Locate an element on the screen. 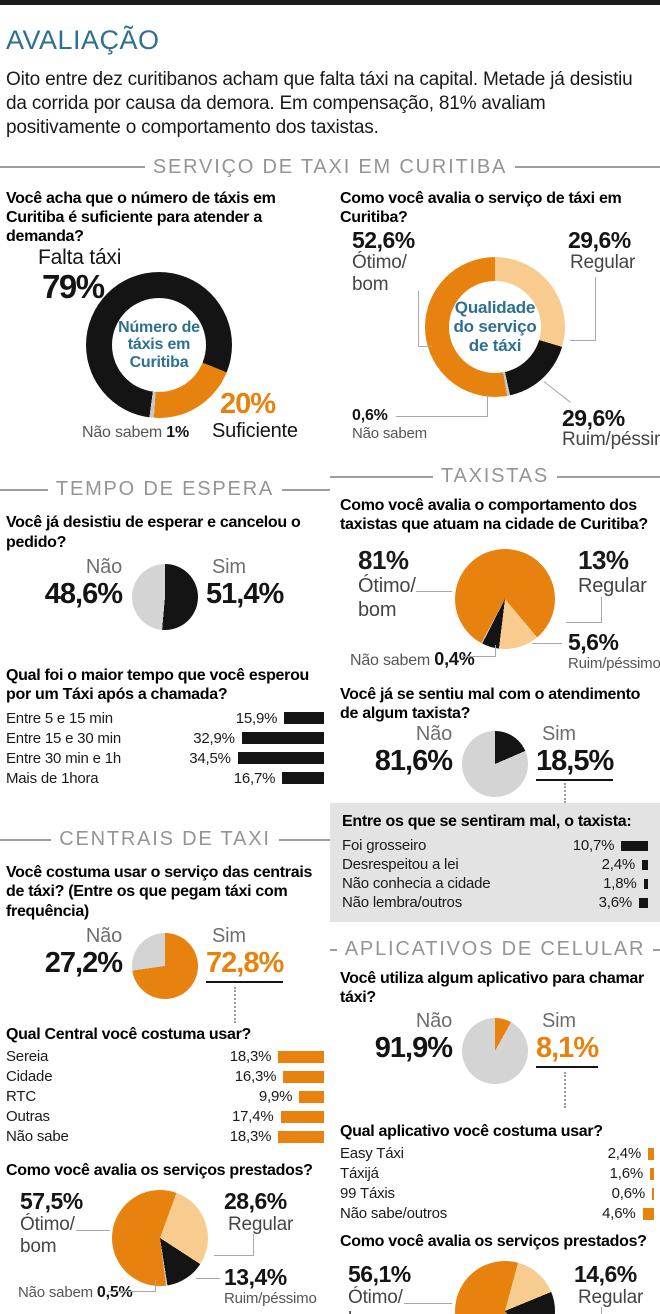 The height and width of the screenshot is (1314, 660). value-regular: 29,6% is located at coordinates (599, 240).